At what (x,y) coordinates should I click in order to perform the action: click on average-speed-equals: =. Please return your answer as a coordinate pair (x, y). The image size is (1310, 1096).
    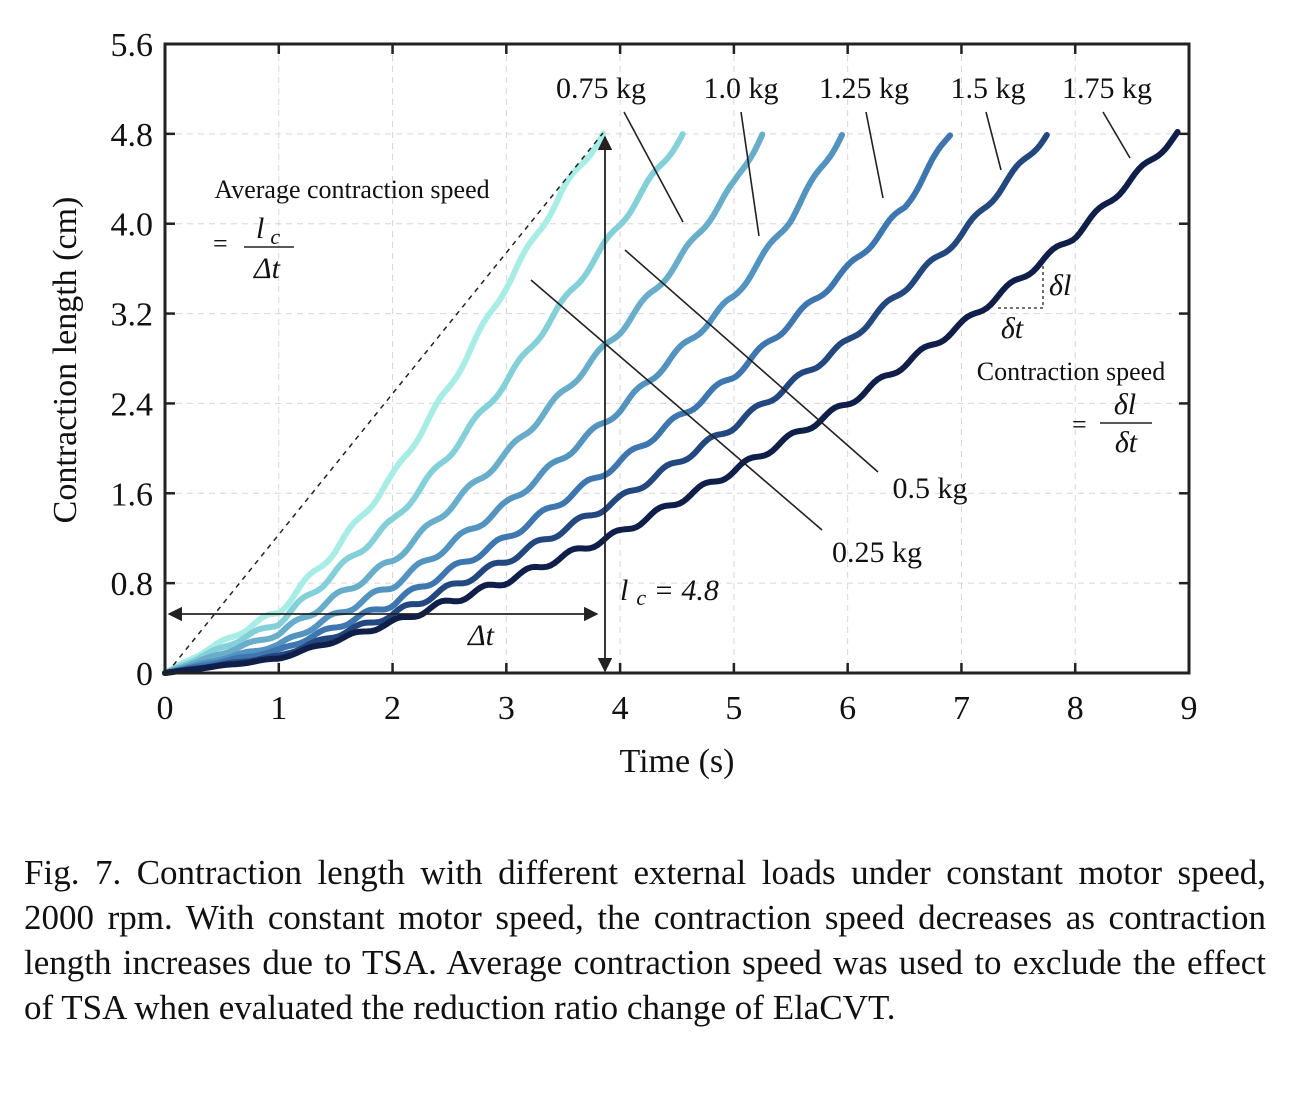
    Looking at the image, I should click on (220, 243).